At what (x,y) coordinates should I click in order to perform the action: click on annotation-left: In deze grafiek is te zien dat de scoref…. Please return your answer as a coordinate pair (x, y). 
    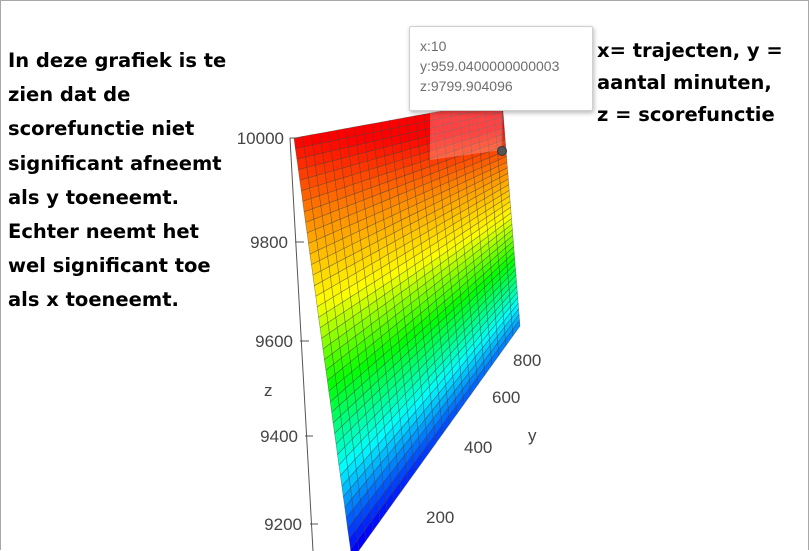
    Looking at the image, I should click on (117, 180).